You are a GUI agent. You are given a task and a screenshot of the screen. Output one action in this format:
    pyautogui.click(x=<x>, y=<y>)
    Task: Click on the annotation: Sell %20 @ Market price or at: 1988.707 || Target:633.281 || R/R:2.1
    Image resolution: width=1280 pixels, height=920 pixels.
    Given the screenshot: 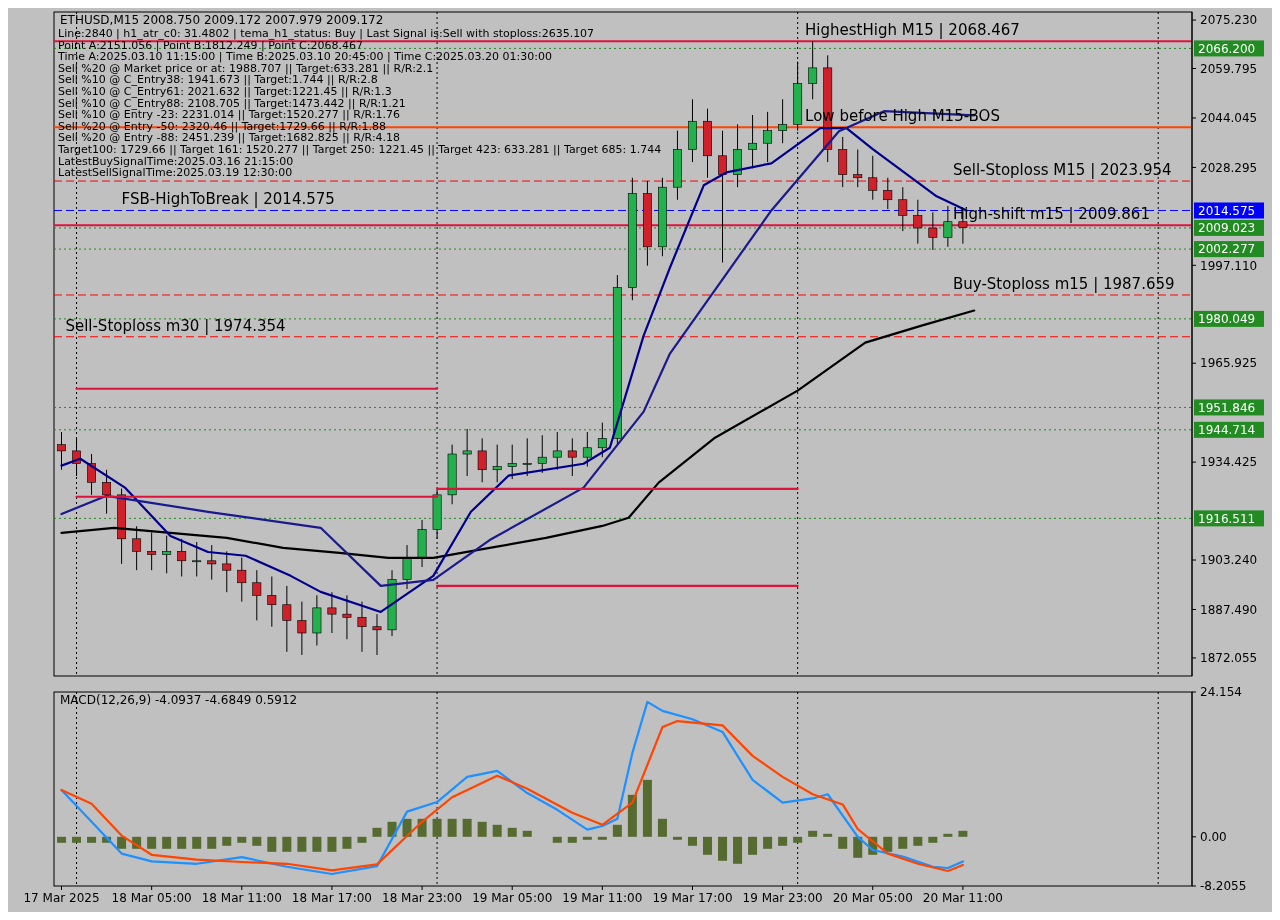 What is the action you would take?
    pyautogui.click(x=246, y=68)
    